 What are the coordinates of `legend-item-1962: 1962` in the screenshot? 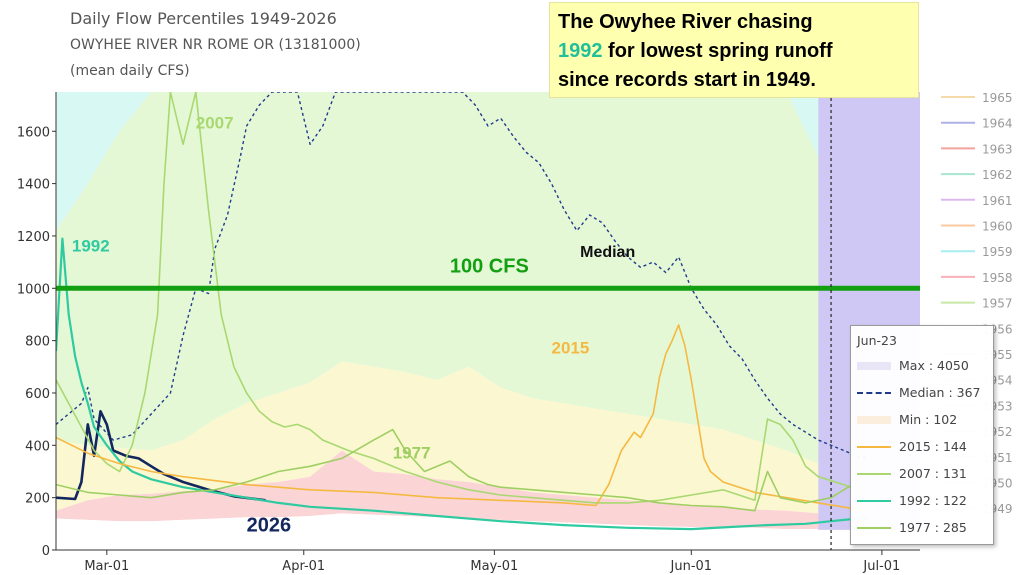 It's located at (997, 175).